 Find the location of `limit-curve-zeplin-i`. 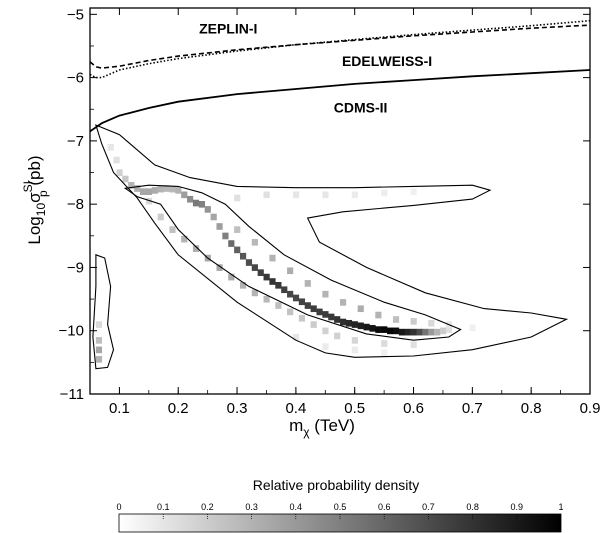

limit-curve-zeplin-i is located at coordinates (340, 49).